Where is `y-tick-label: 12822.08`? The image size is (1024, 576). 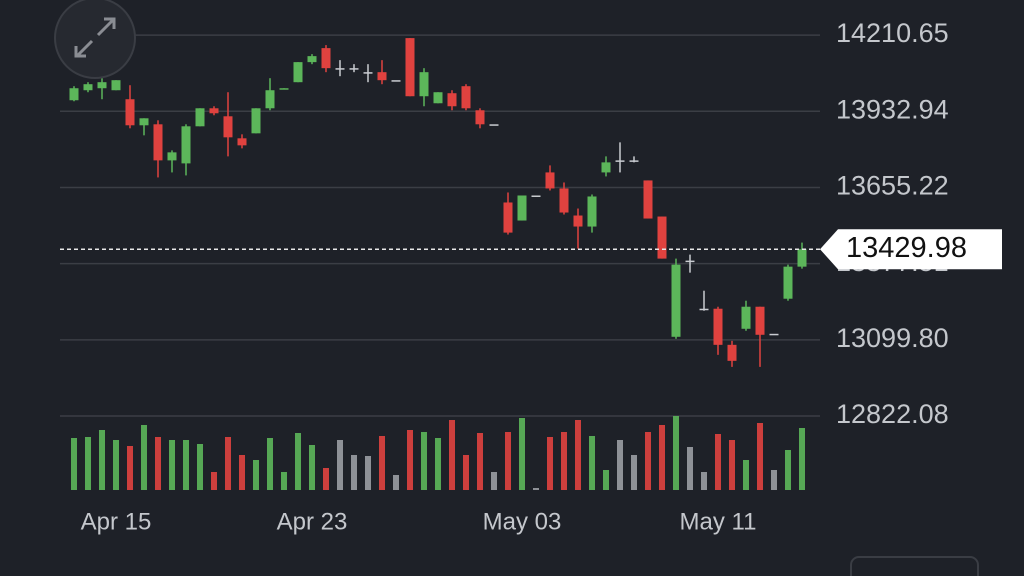
y-tick-label: 12822.08 is located at coordinates (892, 414).